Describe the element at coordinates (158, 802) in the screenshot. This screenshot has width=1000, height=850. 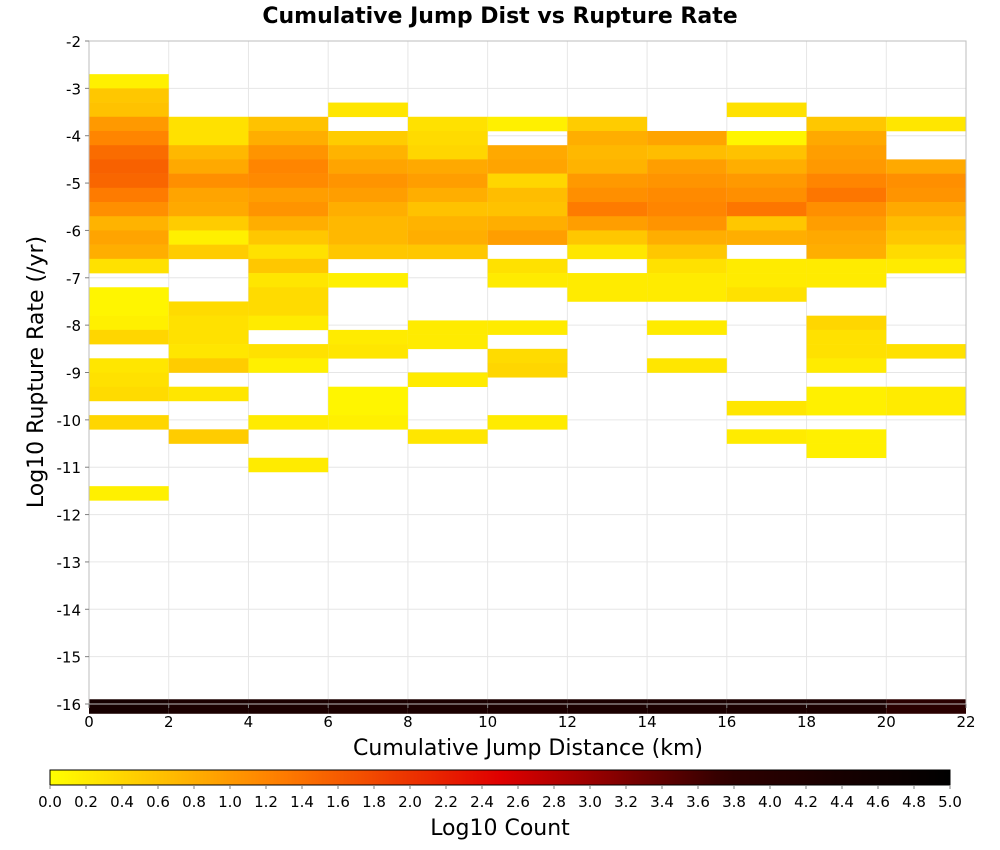
I see `colorbar-tick-label: 0.6` at that location.